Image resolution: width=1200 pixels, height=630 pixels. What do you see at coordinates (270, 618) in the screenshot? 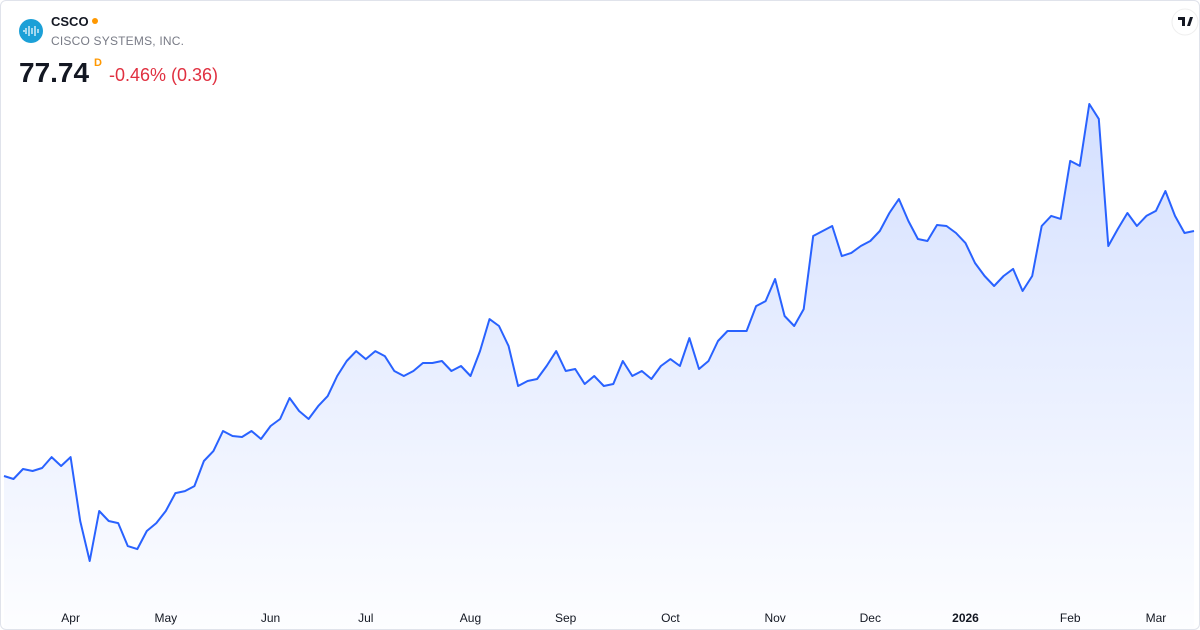
I see `x-tick-label: Jun` at bounding box center [270, 618].